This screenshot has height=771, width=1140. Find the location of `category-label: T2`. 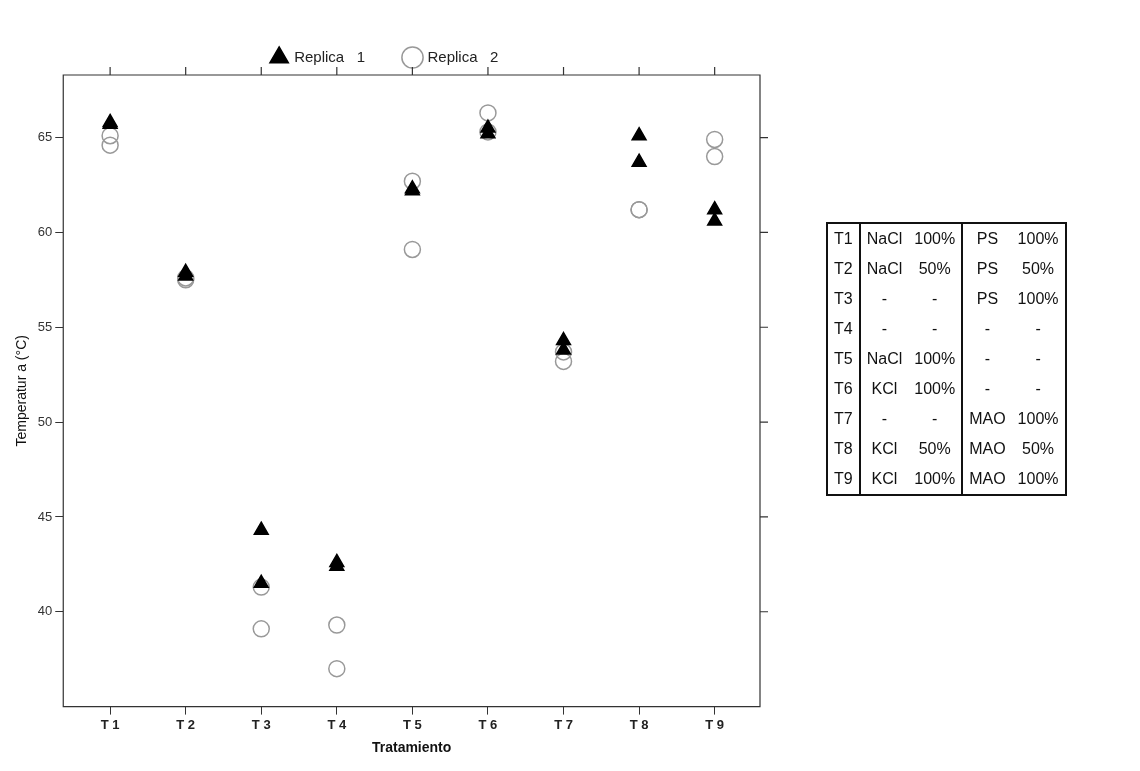

category-label: T2 is located at coordinates (843, 268).